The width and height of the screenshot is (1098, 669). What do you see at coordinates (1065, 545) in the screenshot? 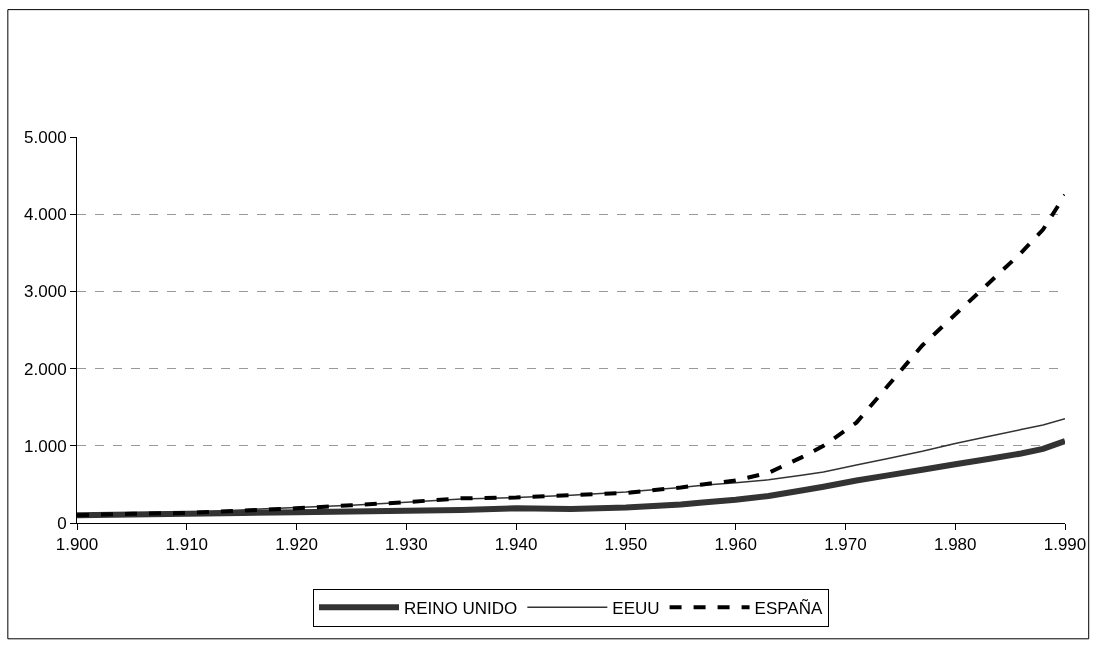
I see `x-tick-label: 1.990` at bounding box center [1065, 545].